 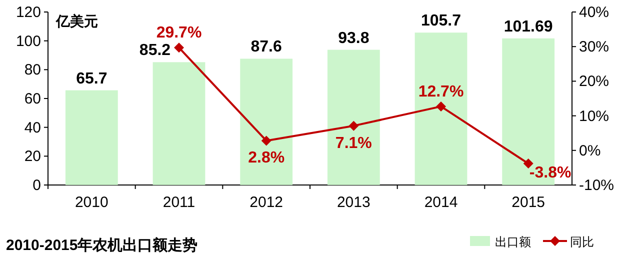 What do you see at coordinates (353, 143) in the screenshot?
I see `data-label: 7.1%` at bounding box center [353, 143].